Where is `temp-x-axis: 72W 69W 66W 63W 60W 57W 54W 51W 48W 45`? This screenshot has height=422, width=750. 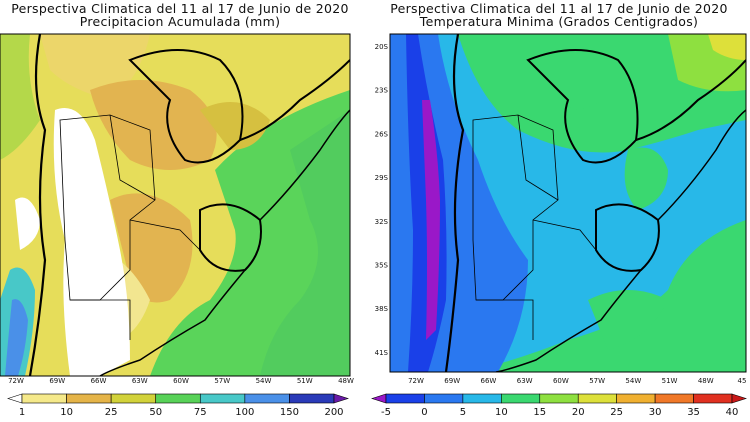 temp-x-axis: 72W 69W 66W 63W 60W 57W 54W 51W 48W 45 is located at coordinates (577, 381).